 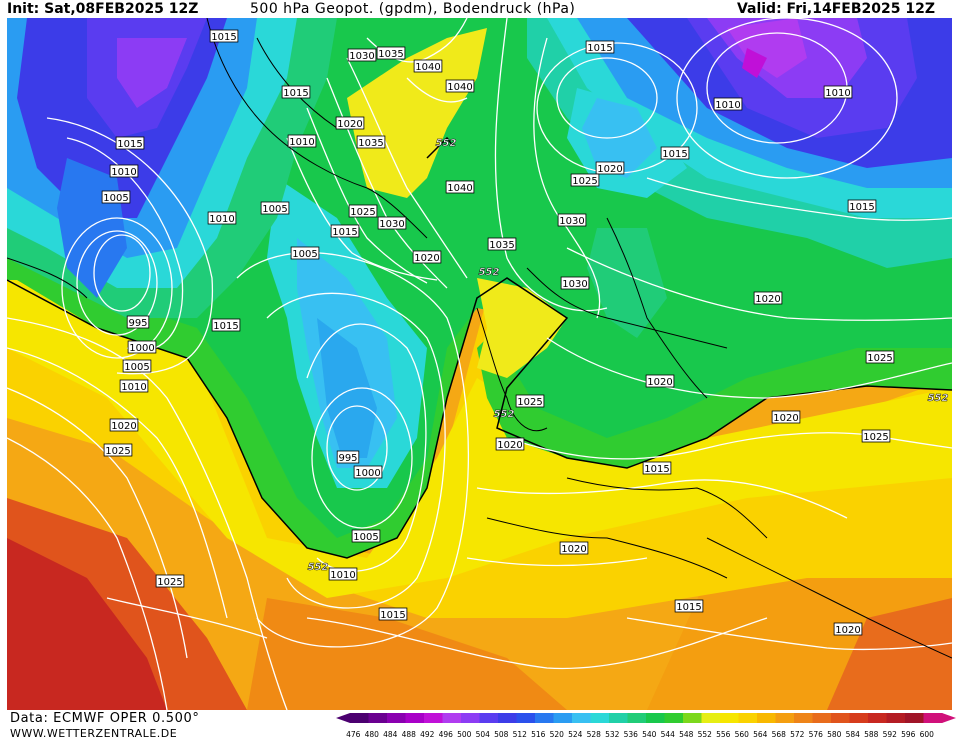 I want to click on website-url: WWW.WETTERZENTRALE.DE, so click(x=94, y=733).